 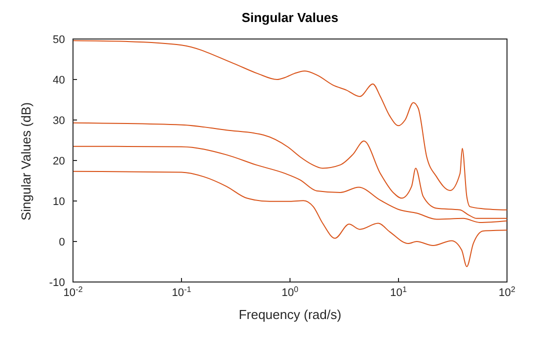 I want to click on y-tick-label: 10, so click(x=58, y=202).